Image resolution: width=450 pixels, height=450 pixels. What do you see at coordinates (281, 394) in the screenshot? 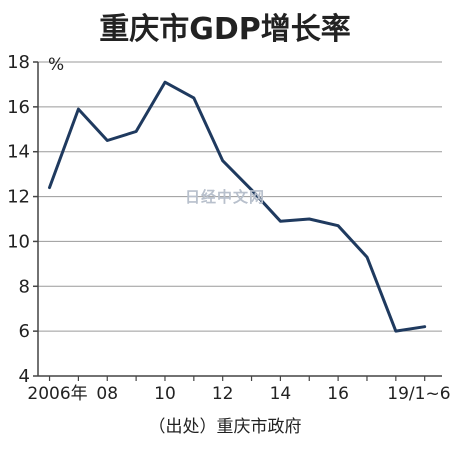
I see `x-tick-label-14: 14` at bounding box center [281, 394].